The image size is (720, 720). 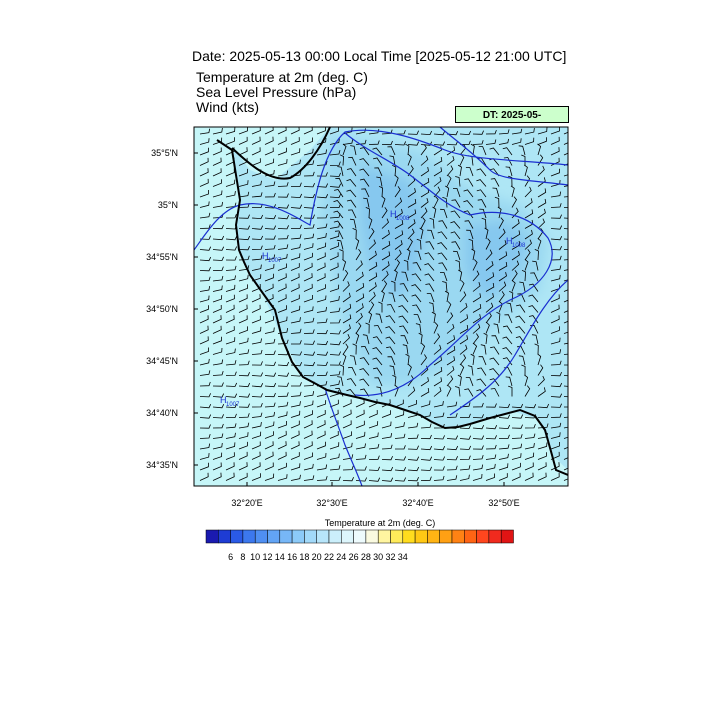 I want to click on lat-label: 35°5'N, so click(x=164, y=153).